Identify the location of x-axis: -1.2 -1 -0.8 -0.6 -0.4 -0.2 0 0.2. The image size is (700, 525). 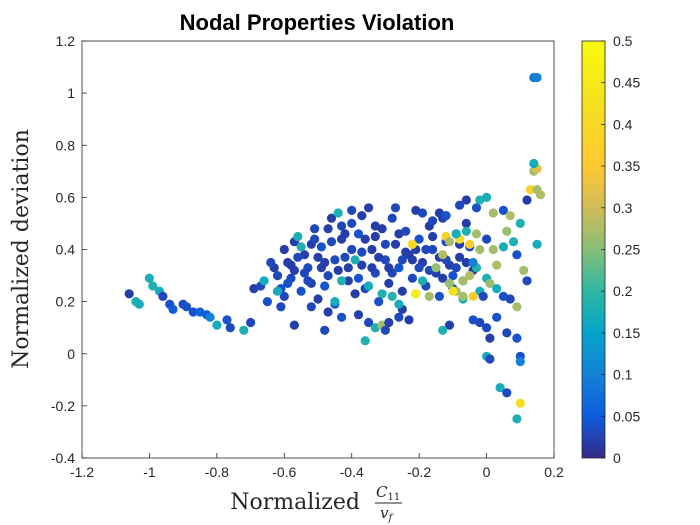
(317, 466).